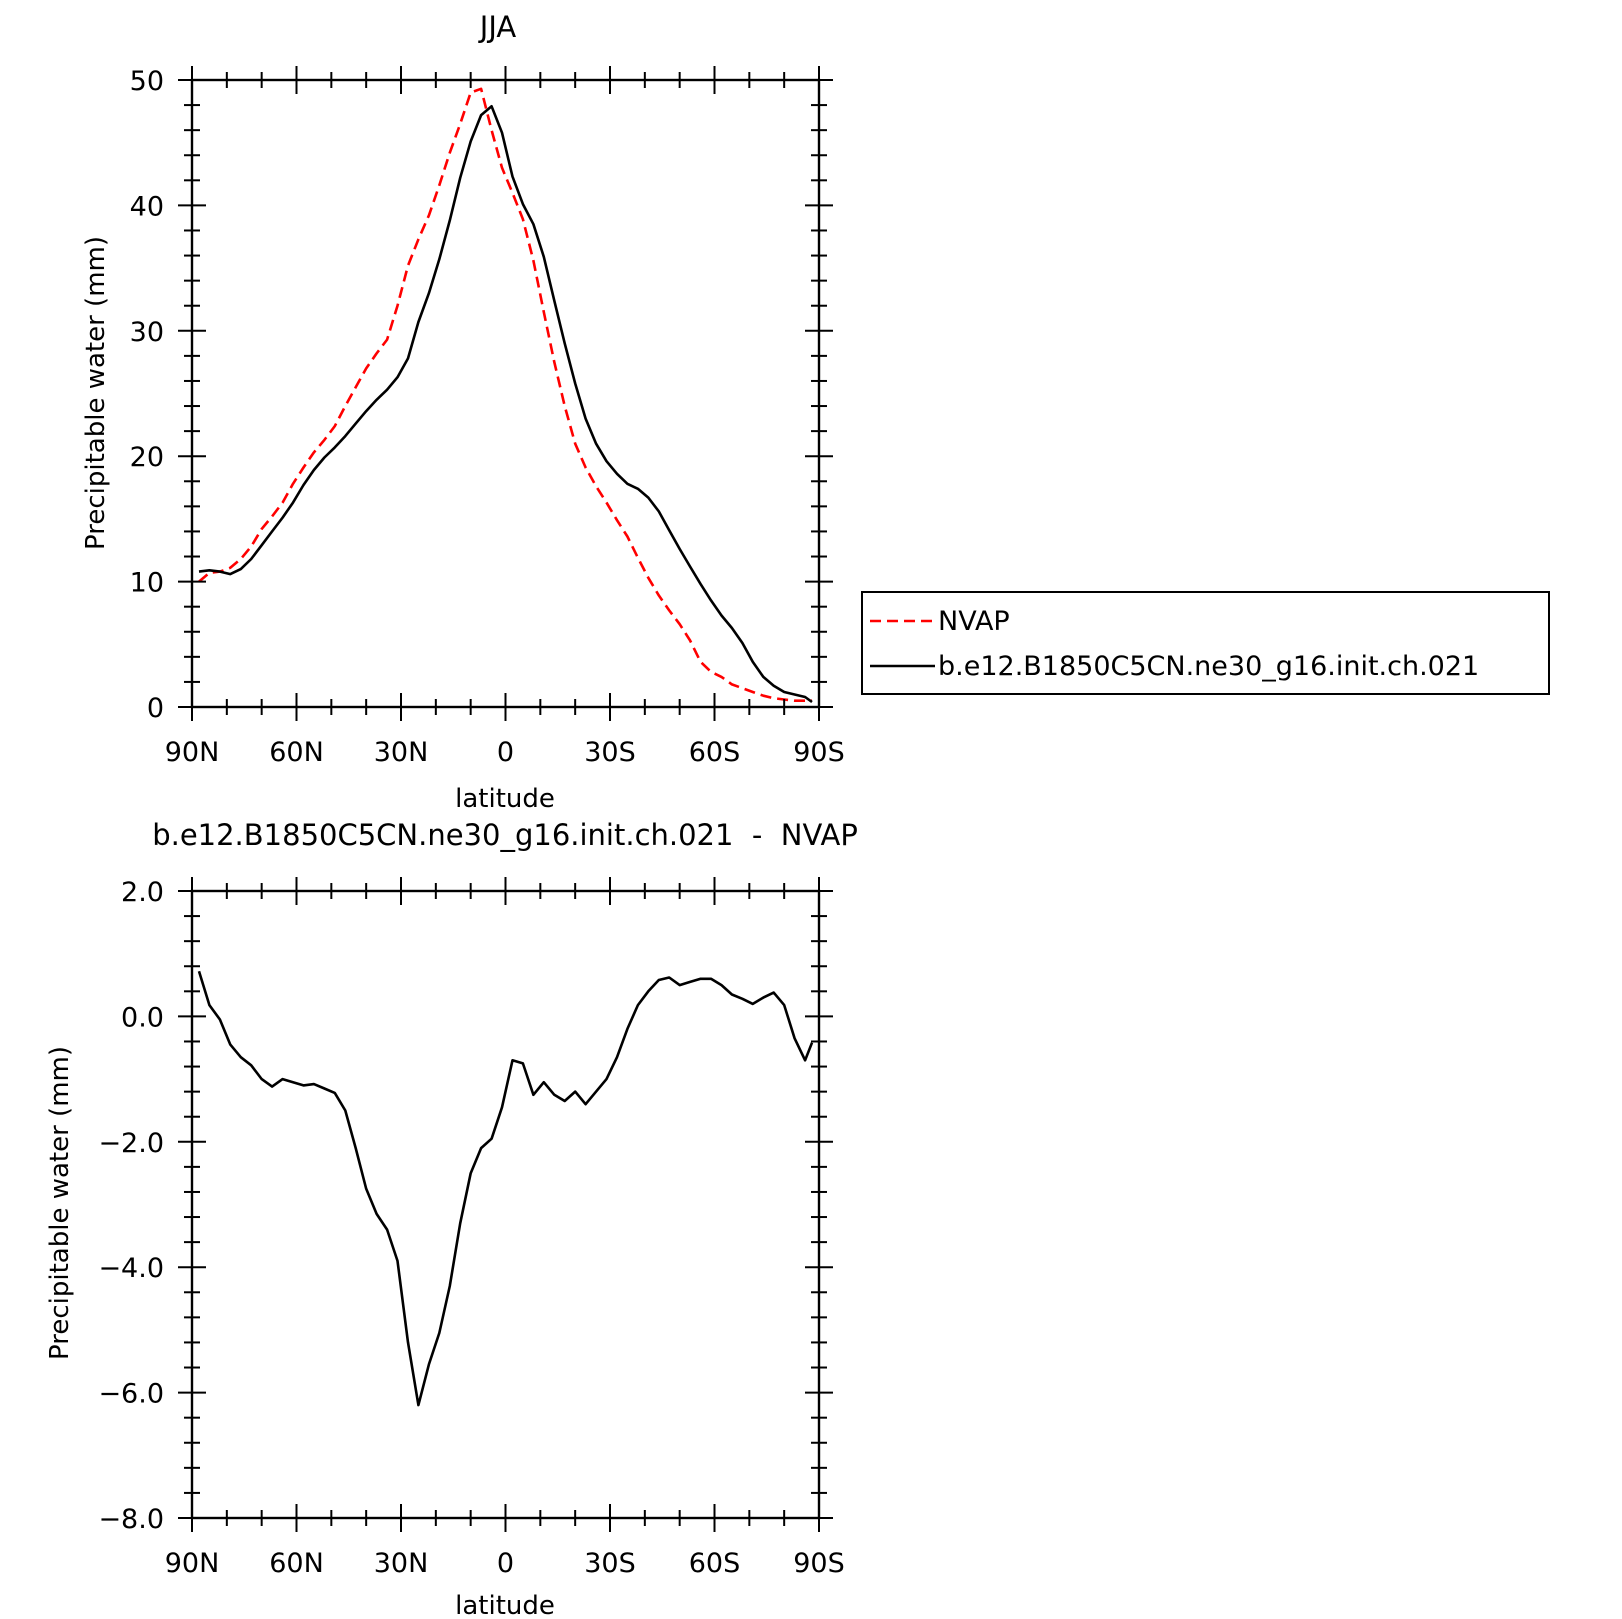 This screenshot has width=1622, height=1619. Describe the element at coordinates (505, 799) in the screenshot. I see `top-x-axis-label: latitude` at that location.